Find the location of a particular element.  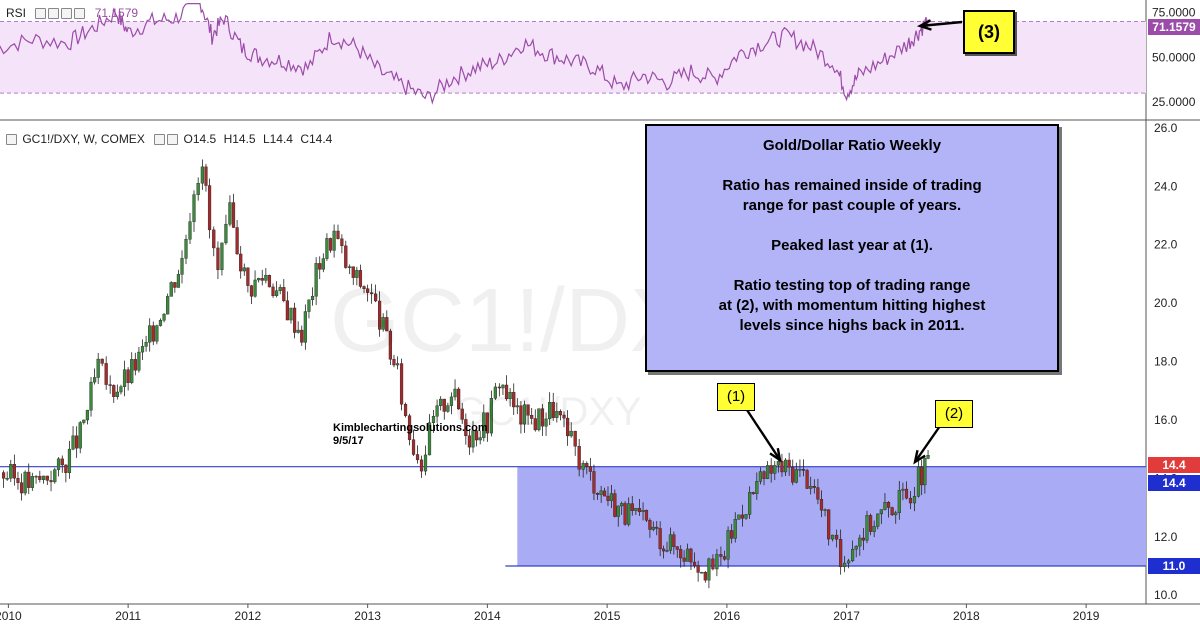

range-top-tag: 14.4 is located at coordinates (1174, 482).